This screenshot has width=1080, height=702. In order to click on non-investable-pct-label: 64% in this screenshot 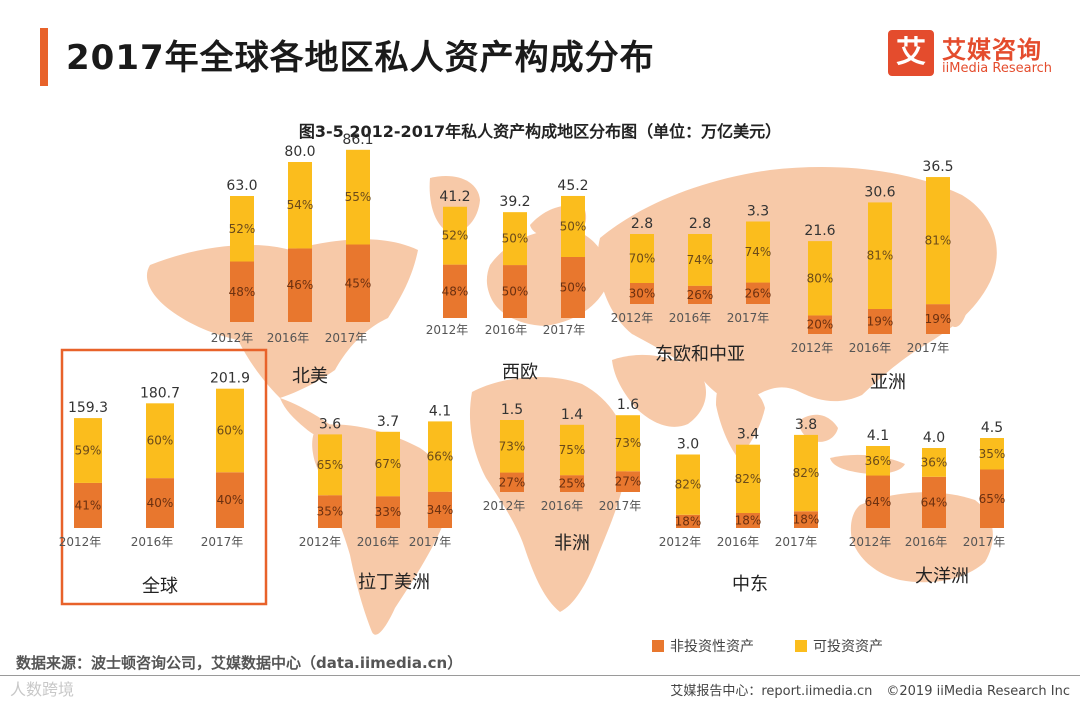, I will do `click(878, 502)`.